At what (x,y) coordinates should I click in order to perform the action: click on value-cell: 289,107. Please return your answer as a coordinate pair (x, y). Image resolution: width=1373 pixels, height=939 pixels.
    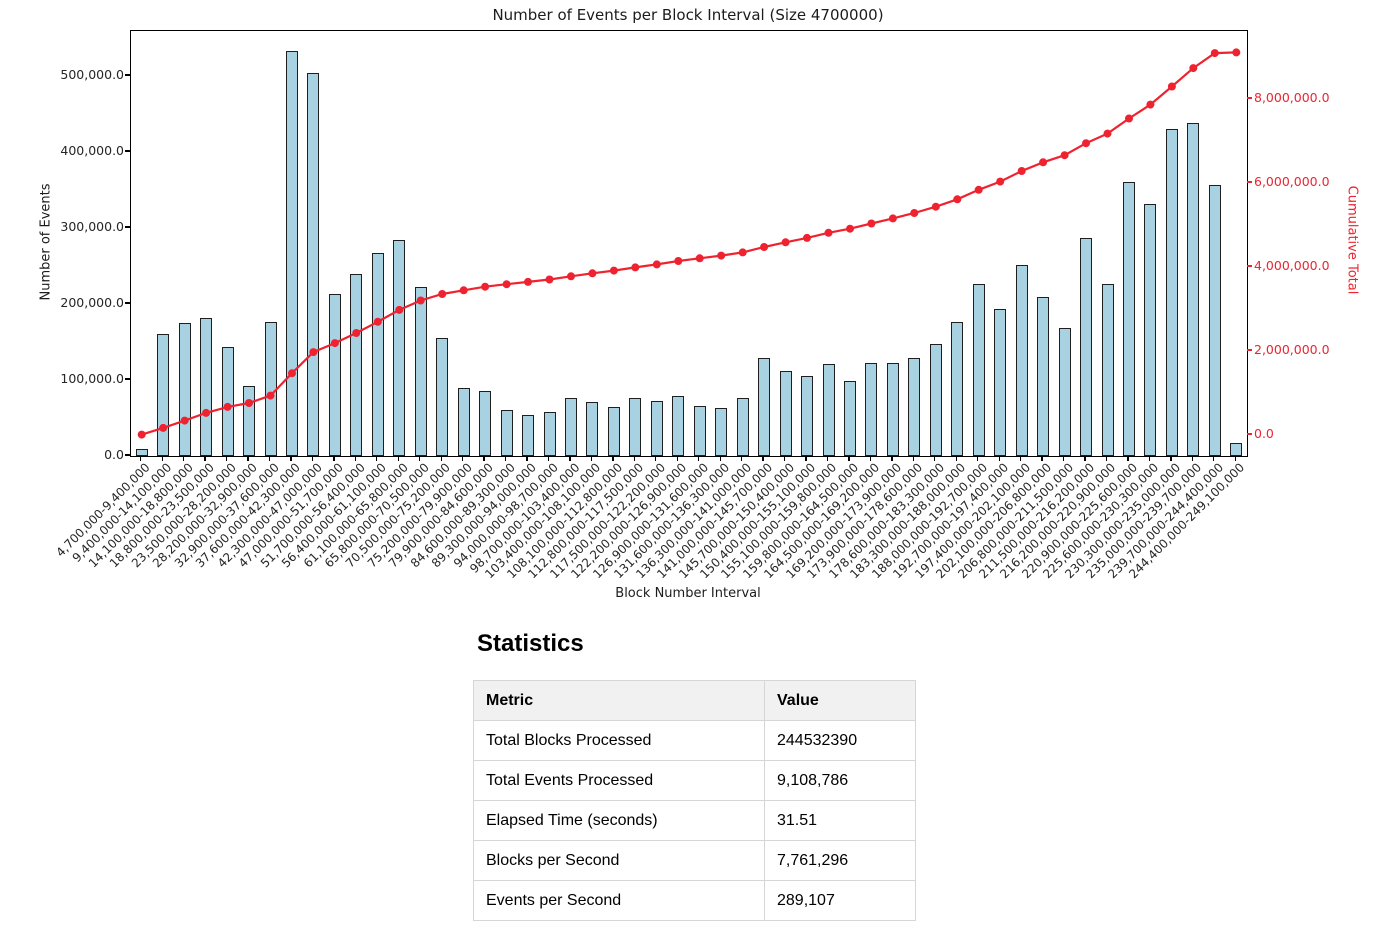
    Looking at the image, I should click on (840, 900).